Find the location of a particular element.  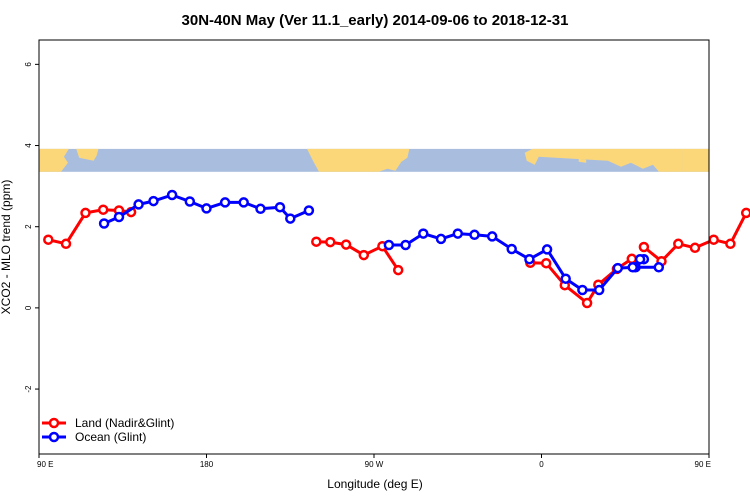

y-tick-label: -2 is located at coordinates (28, 389).